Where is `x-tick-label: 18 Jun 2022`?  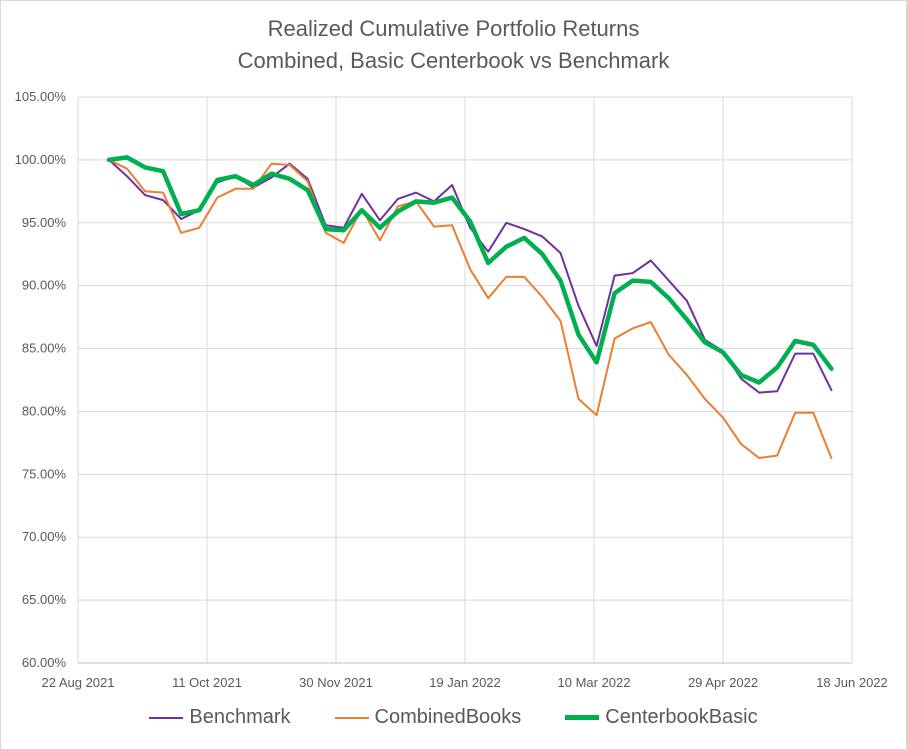
x-tick-label: 18 Jun 2022 is located at coordinates (852, 682).